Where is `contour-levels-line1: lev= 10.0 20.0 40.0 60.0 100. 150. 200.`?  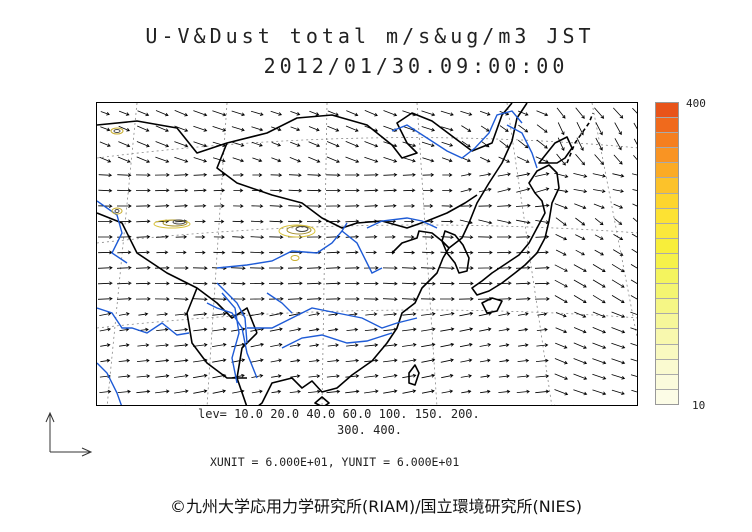
contour-levels-line1: lev= 10.0 20.0 40.0 60.0 100. 150. 200. is located at coordinates (339, 414).